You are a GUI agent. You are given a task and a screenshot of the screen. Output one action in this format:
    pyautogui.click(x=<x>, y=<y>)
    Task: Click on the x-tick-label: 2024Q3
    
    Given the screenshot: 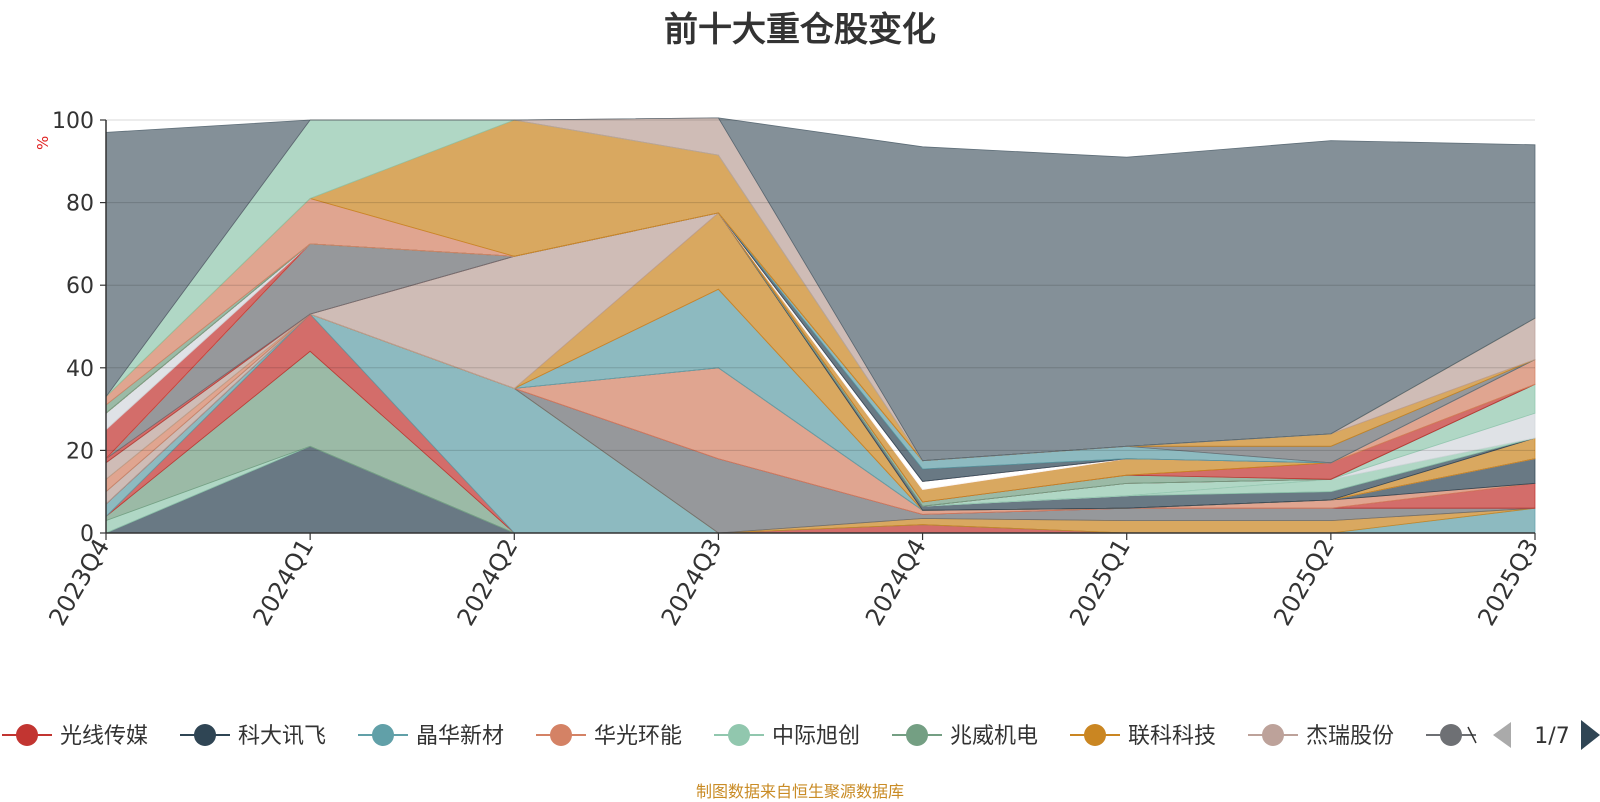 What is the action you would take?
    pyautogui.click(x=692, y=582)
    